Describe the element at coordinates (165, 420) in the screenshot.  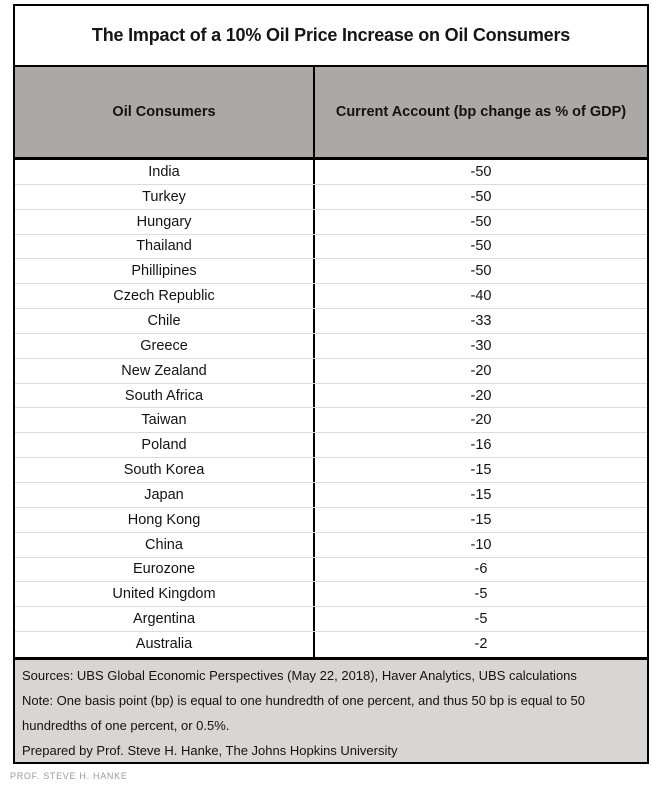
I see `country-cell: Taiwan` at that location.